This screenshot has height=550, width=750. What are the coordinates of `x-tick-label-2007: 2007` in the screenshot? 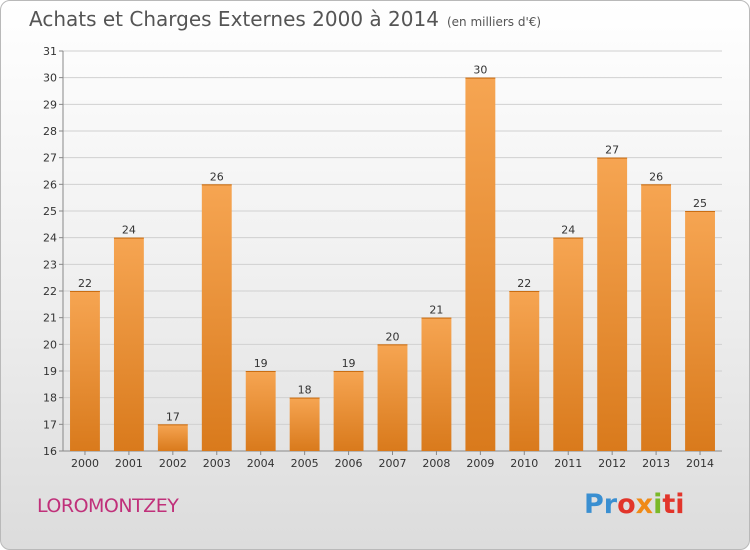 It's located at (393, 463).